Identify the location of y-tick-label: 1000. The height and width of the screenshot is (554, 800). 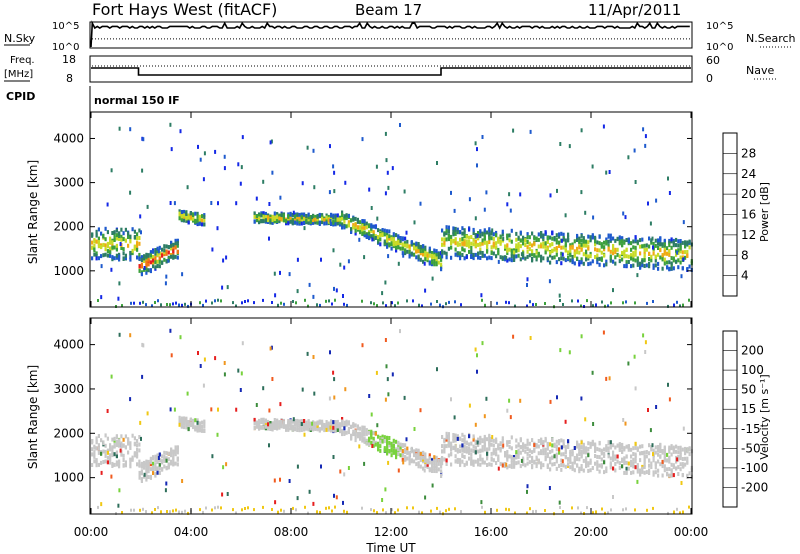
(68, 271).